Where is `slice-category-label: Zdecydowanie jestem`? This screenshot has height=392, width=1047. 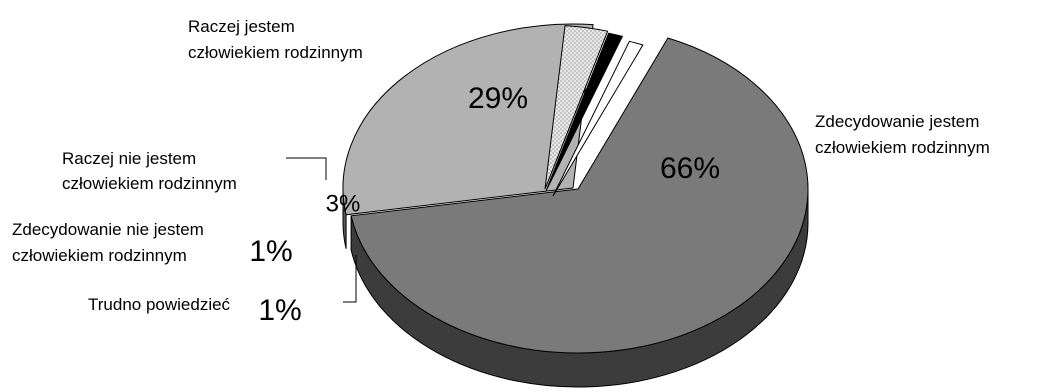
slice-category-label: Zdecydowanie jestem is located at coordinates (897, 121).